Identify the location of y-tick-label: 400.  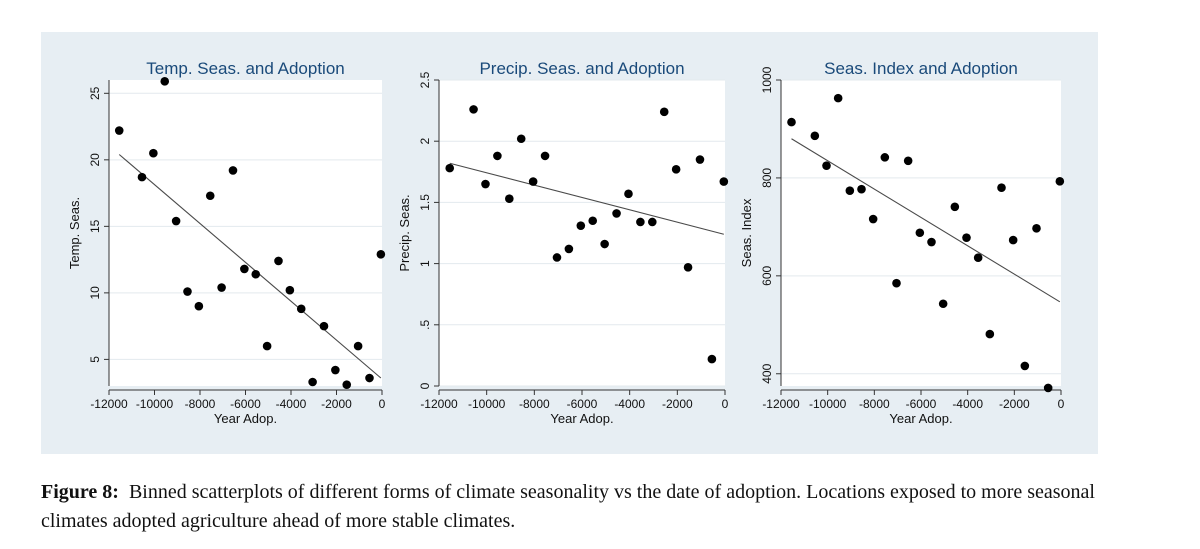
(767, 373).